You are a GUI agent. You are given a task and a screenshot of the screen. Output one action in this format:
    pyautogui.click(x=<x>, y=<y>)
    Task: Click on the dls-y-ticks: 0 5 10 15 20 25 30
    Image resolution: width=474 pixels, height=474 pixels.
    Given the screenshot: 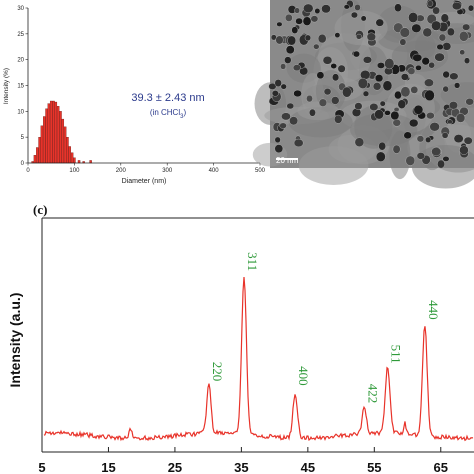 What is the action you would take?
    pyautogui.click(x=22, y=86)
    